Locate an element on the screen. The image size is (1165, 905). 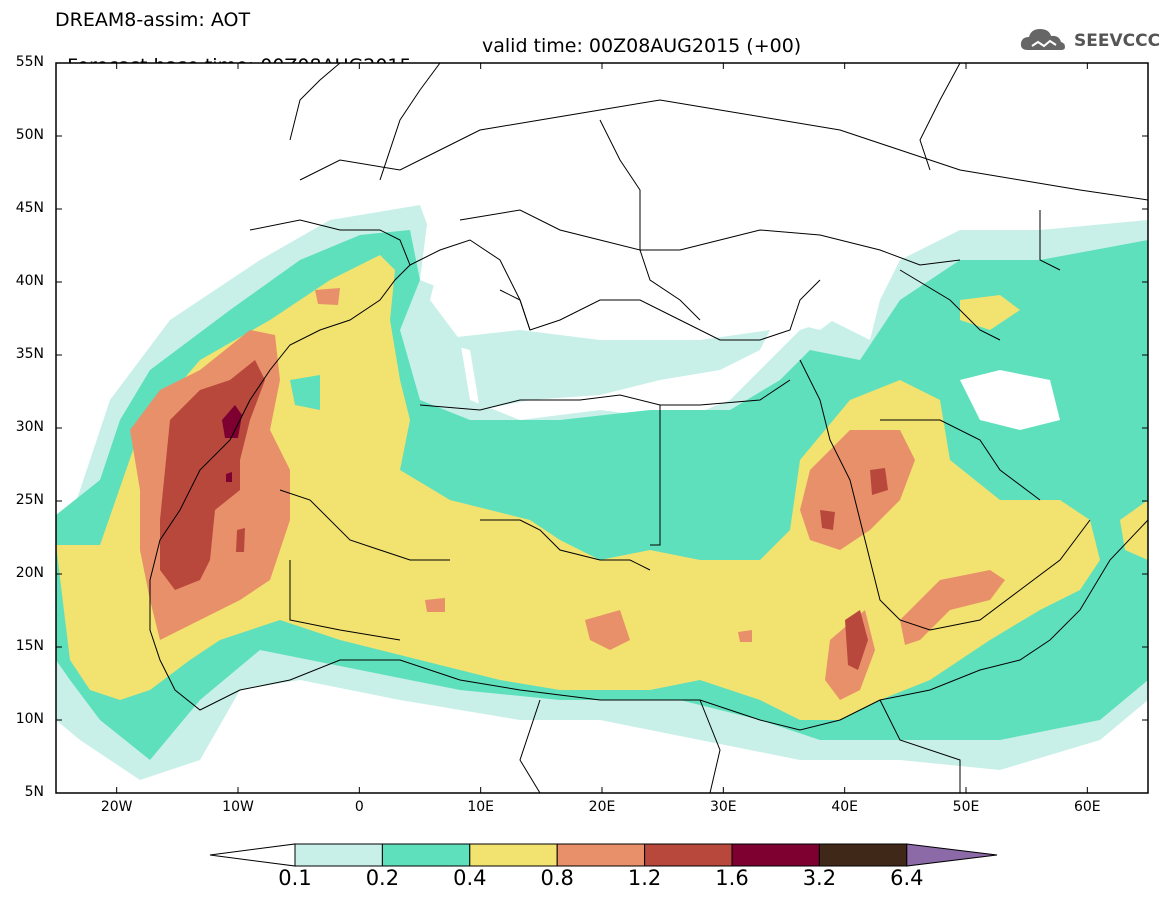
colorbar-level-label: 0.1 is located at coordinates (295, 878).